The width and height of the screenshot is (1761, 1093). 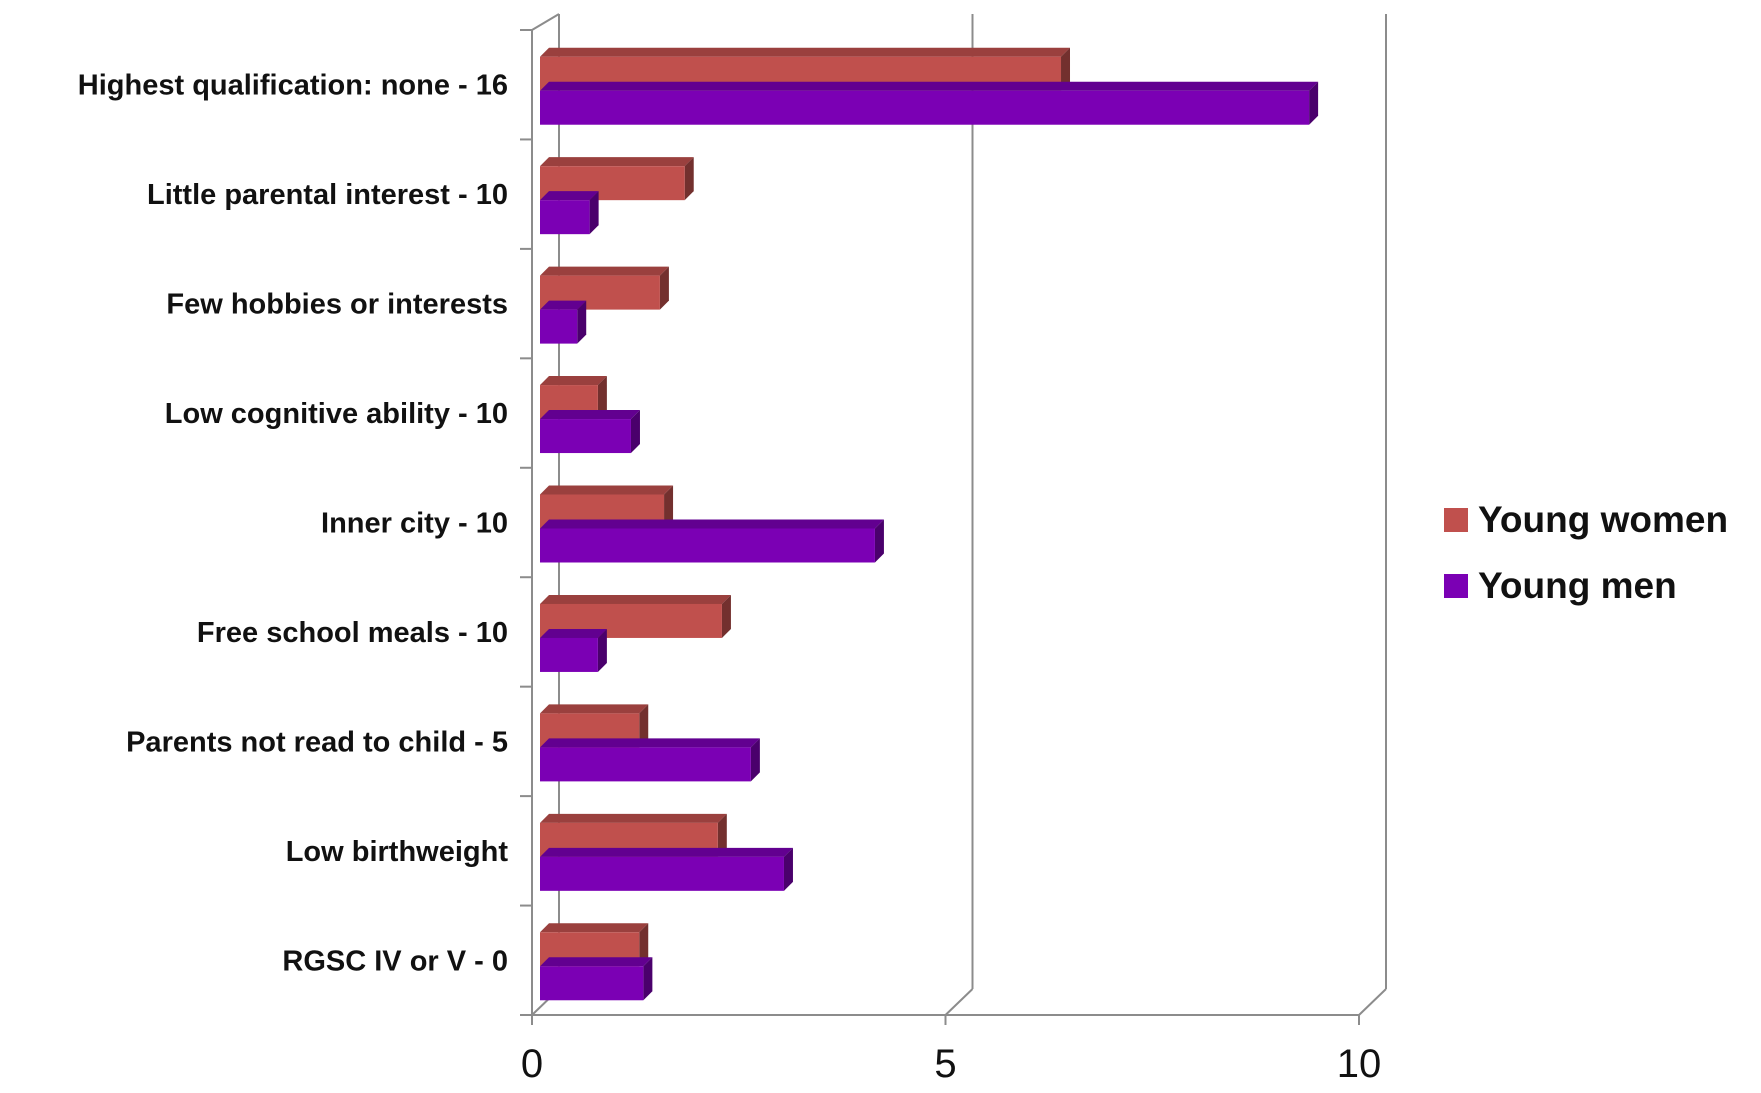 I want to click on category-label: Highest qualification: none - 16, so click(x=293, y=86).